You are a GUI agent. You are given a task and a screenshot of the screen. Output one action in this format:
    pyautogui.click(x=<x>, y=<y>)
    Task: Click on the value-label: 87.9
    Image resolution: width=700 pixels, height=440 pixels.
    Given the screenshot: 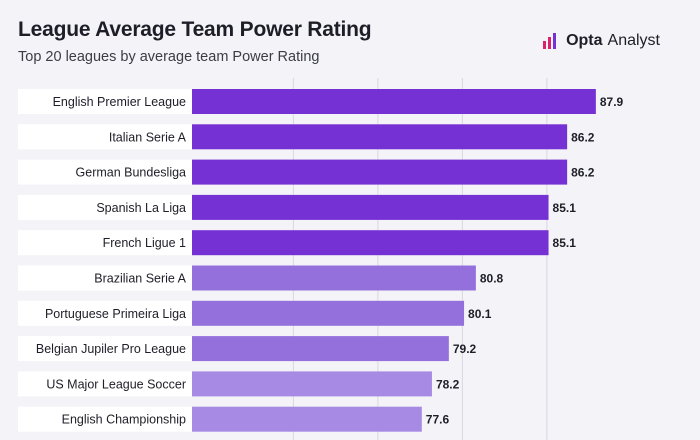 What is the action you would take?
    pyautogui.click(x=612, y=102)
    